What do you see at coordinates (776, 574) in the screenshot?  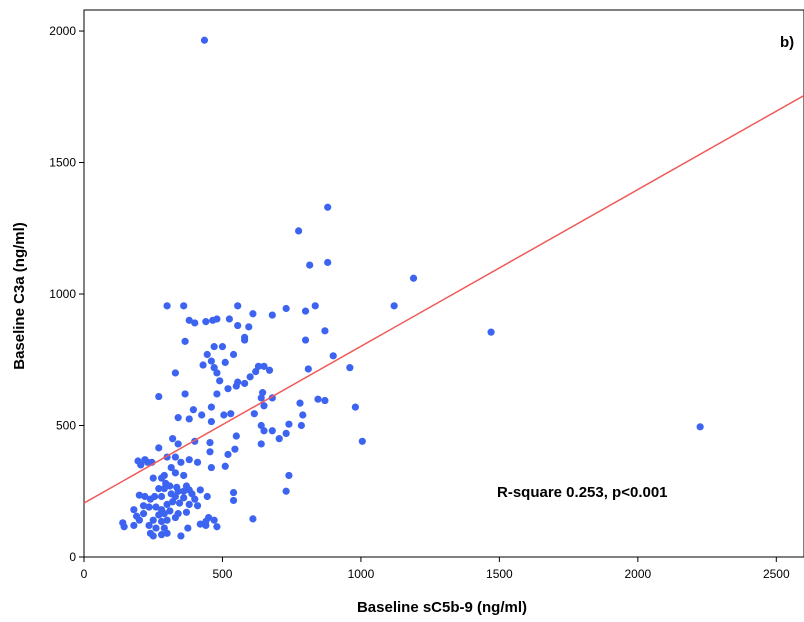 I see `x-tick-label: 2500` at bounding box center [776, 574].